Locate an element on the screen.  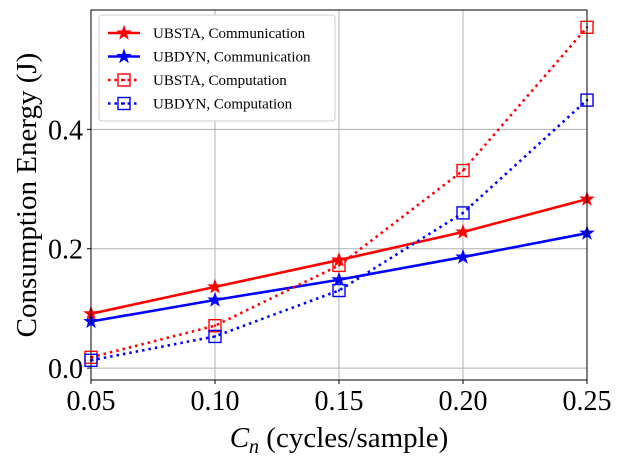
legend-entry: UBSTA, Communication is located at coordinates (207, 33).